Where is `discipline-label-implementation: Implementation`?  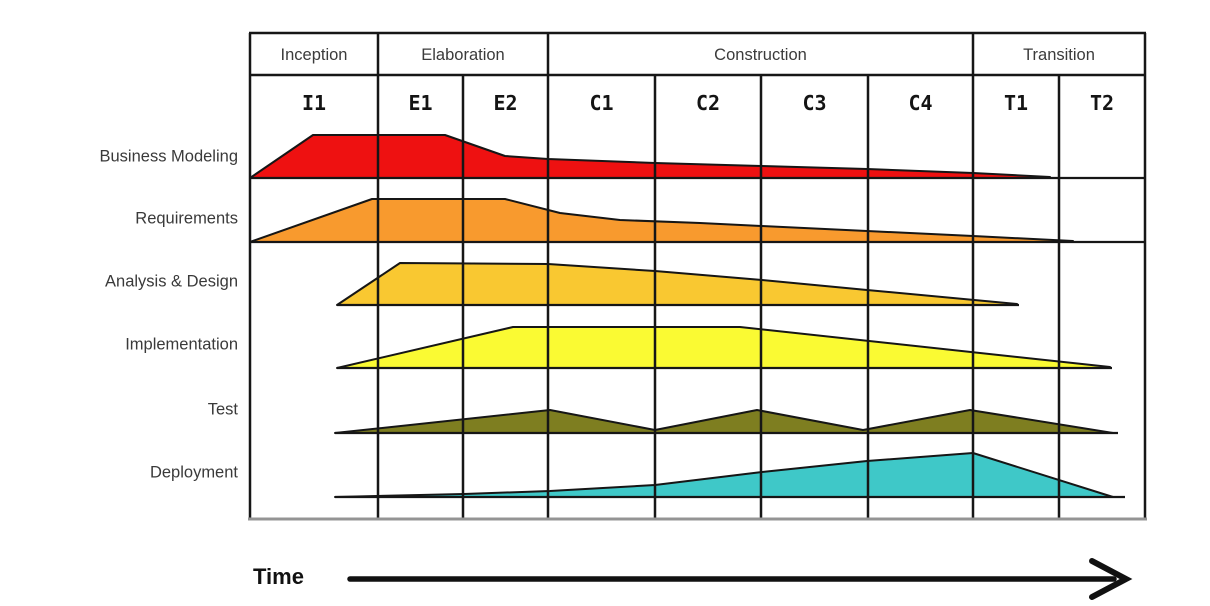 discipline-label-implementation: Implementation is located at coordinates (181, 345).